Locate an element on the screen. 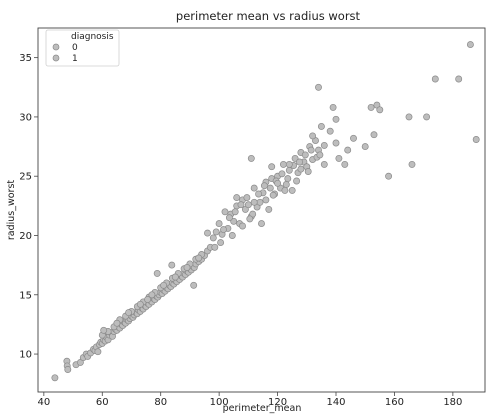 The image size is (493, 414). y-axis: 10 15 20 25 30 35 is located at coordinates (28, 207).